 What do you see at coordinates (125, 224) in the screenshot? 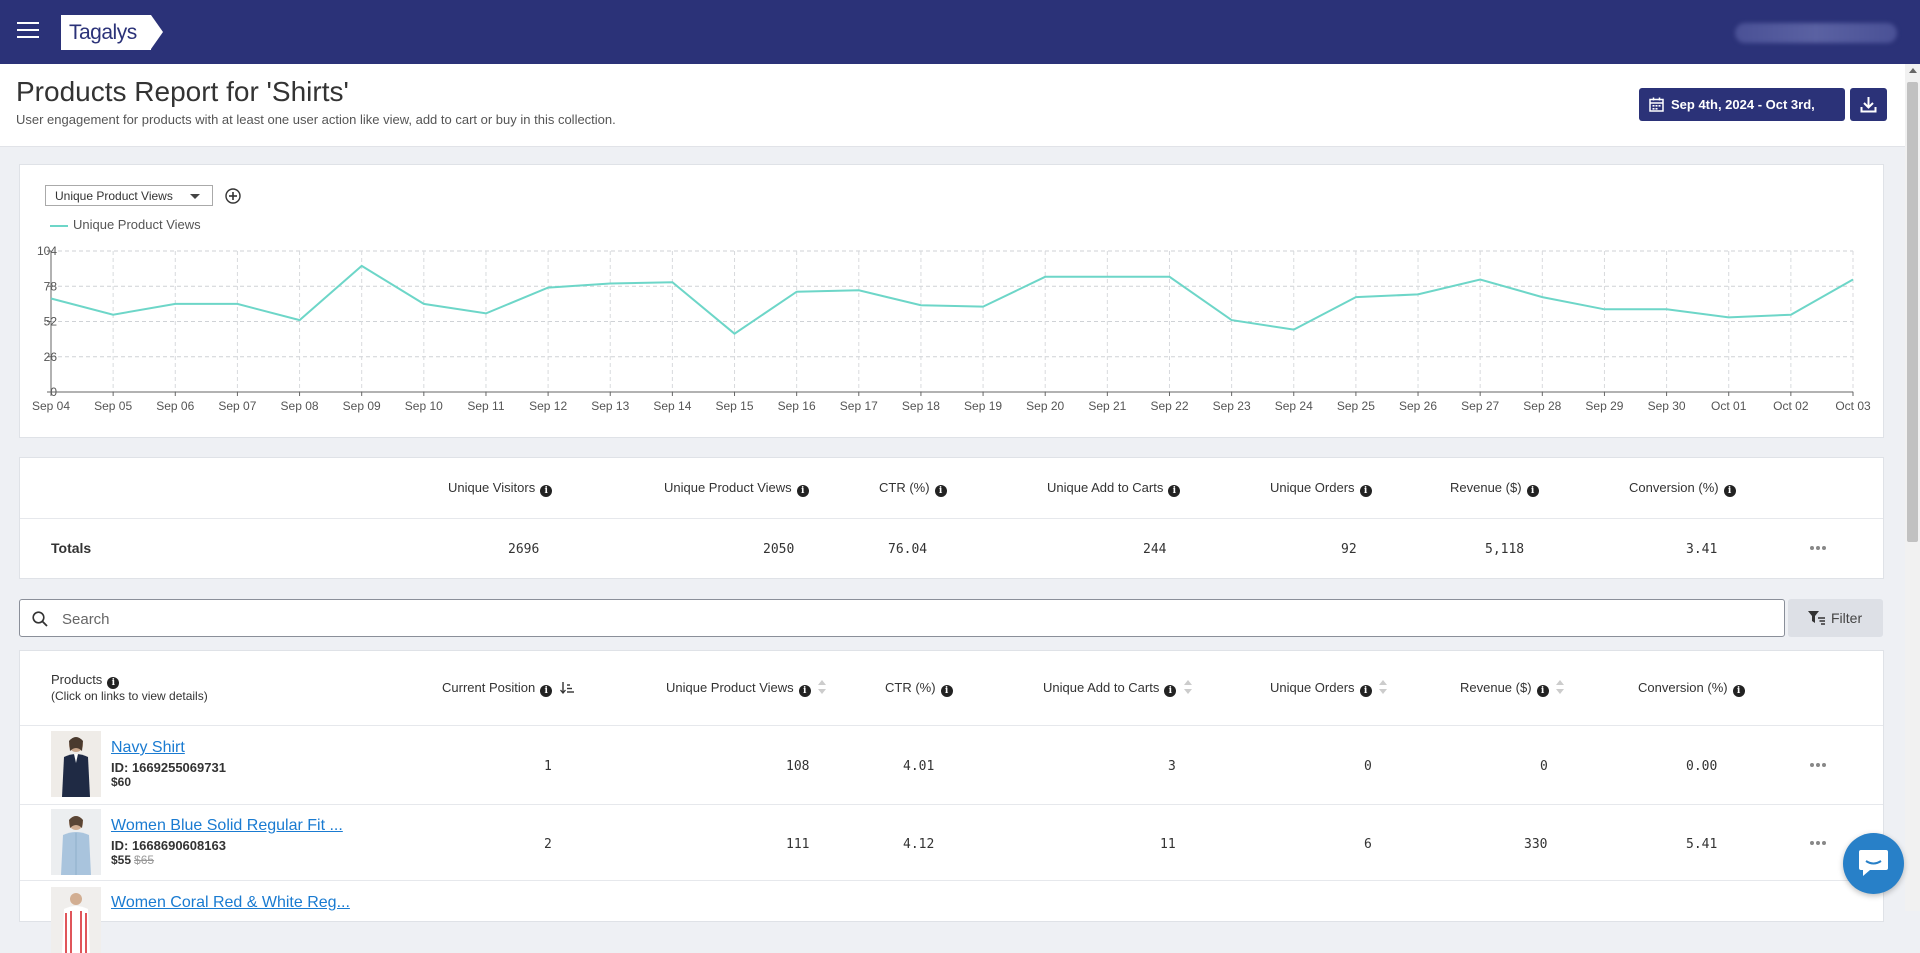
I see `chart-legend: Unique Product Views` at bounding box center [125, 224].